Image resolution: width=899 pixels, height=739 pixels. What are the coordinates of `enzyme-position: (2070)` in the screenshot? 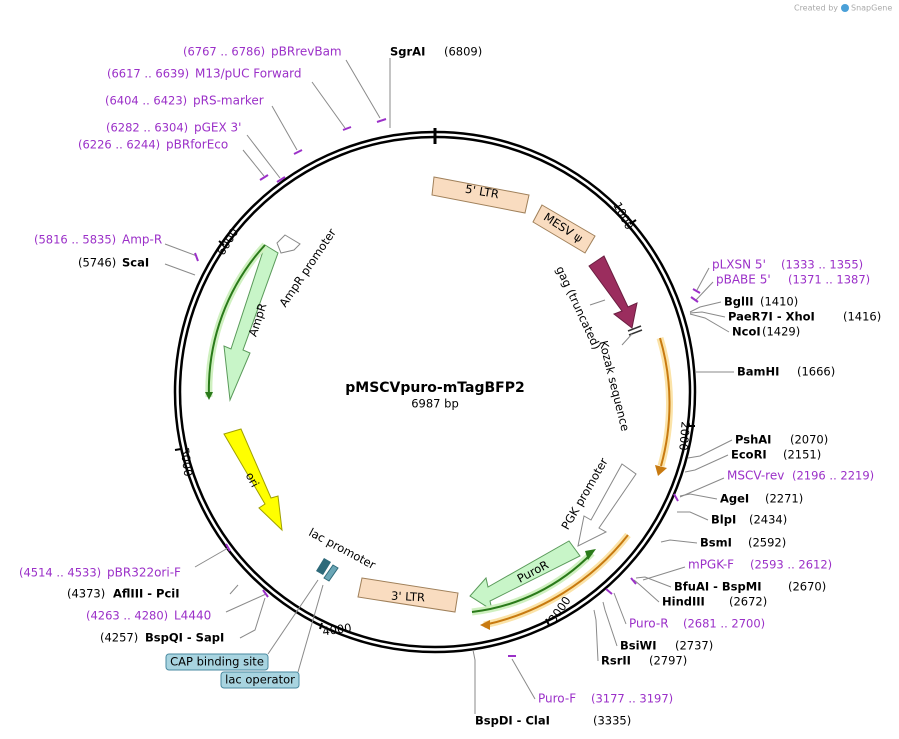 It's located at (809, 440).